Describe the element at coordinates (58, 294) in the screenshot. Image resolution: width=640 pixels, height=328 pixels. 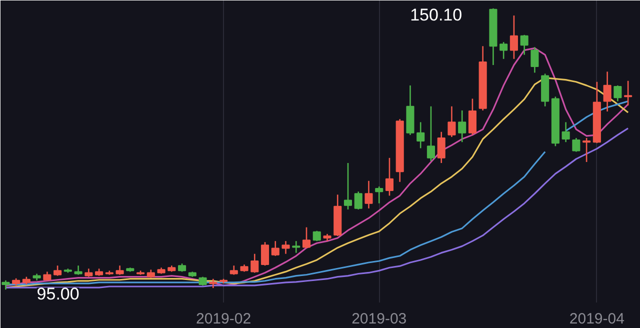
I see `annotation: 95.00` at that location.